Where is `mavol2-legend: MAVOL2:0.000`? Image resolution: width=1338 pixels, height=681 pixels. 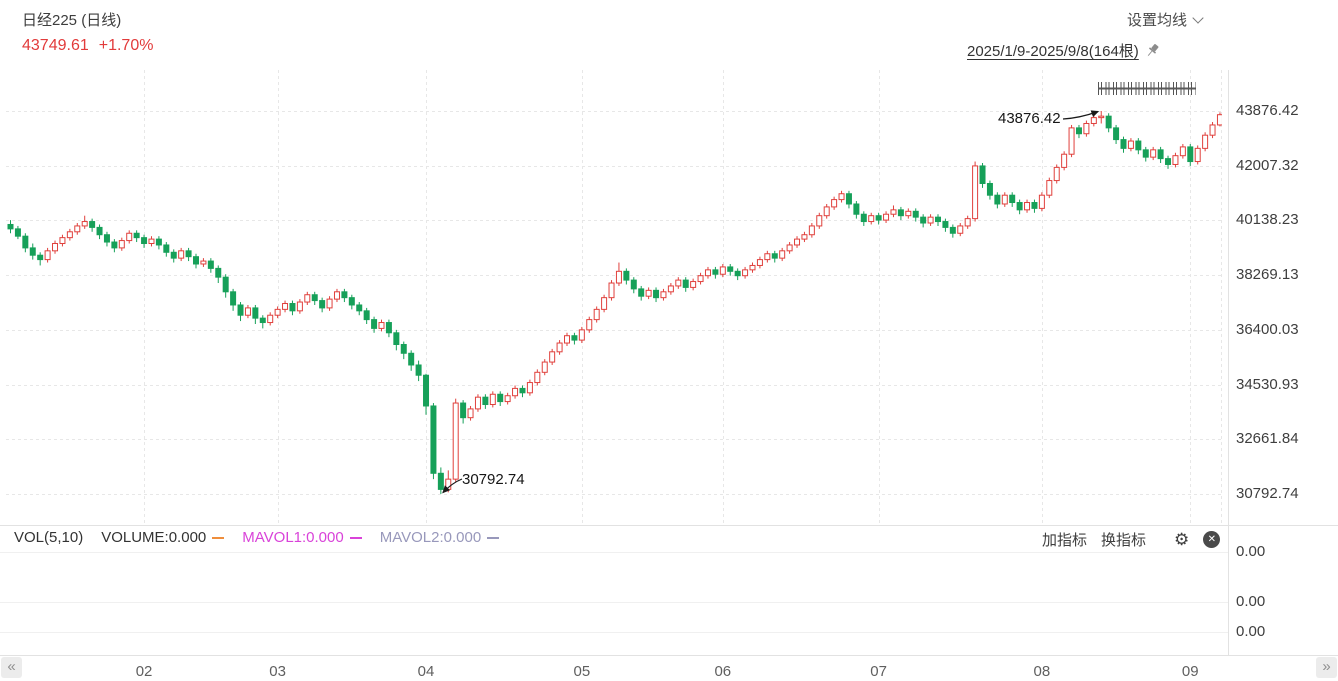 mavol2-legend: MAVOL2:0.000 is located at coordinates (439, 537).